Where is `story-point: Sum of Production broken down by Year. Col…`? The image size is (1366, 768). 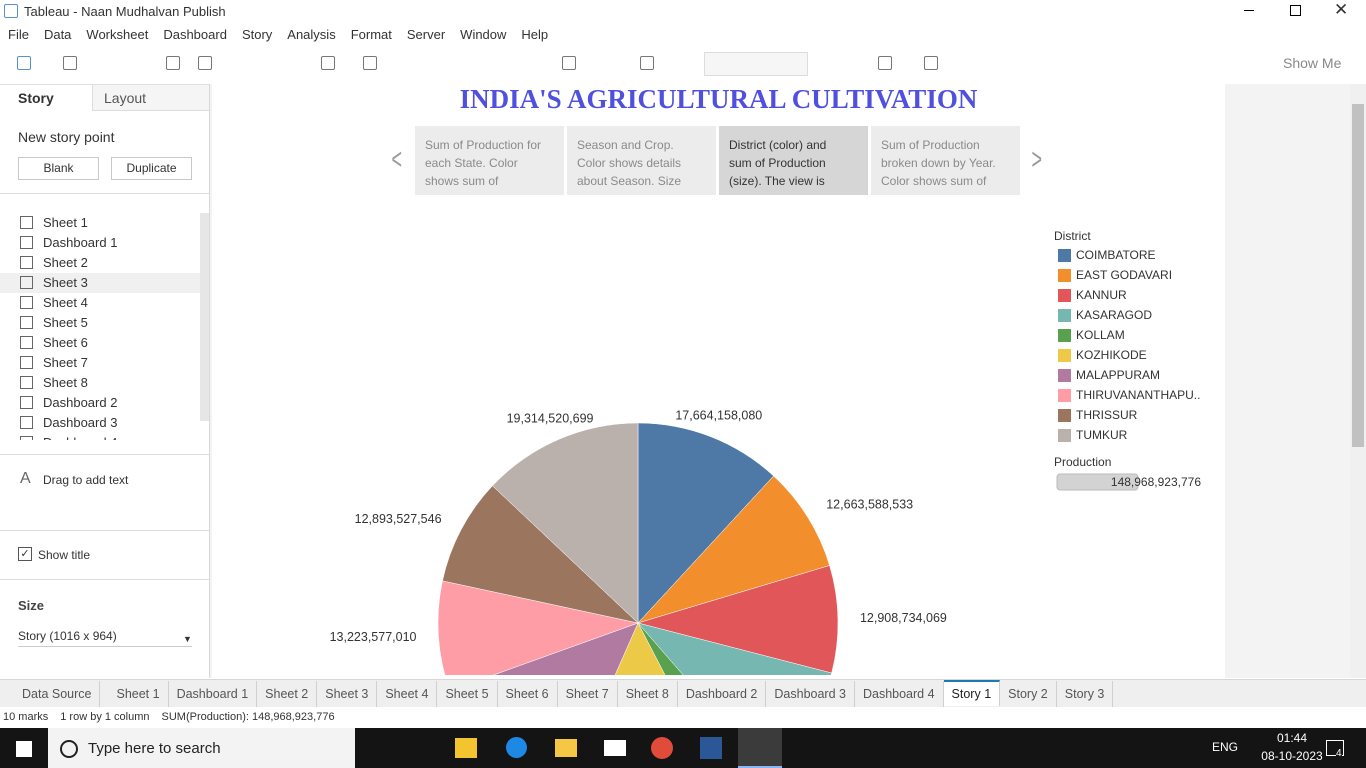
story-point: Sum of Production broken down by Year. Col… is located at coordinates (945, 160).